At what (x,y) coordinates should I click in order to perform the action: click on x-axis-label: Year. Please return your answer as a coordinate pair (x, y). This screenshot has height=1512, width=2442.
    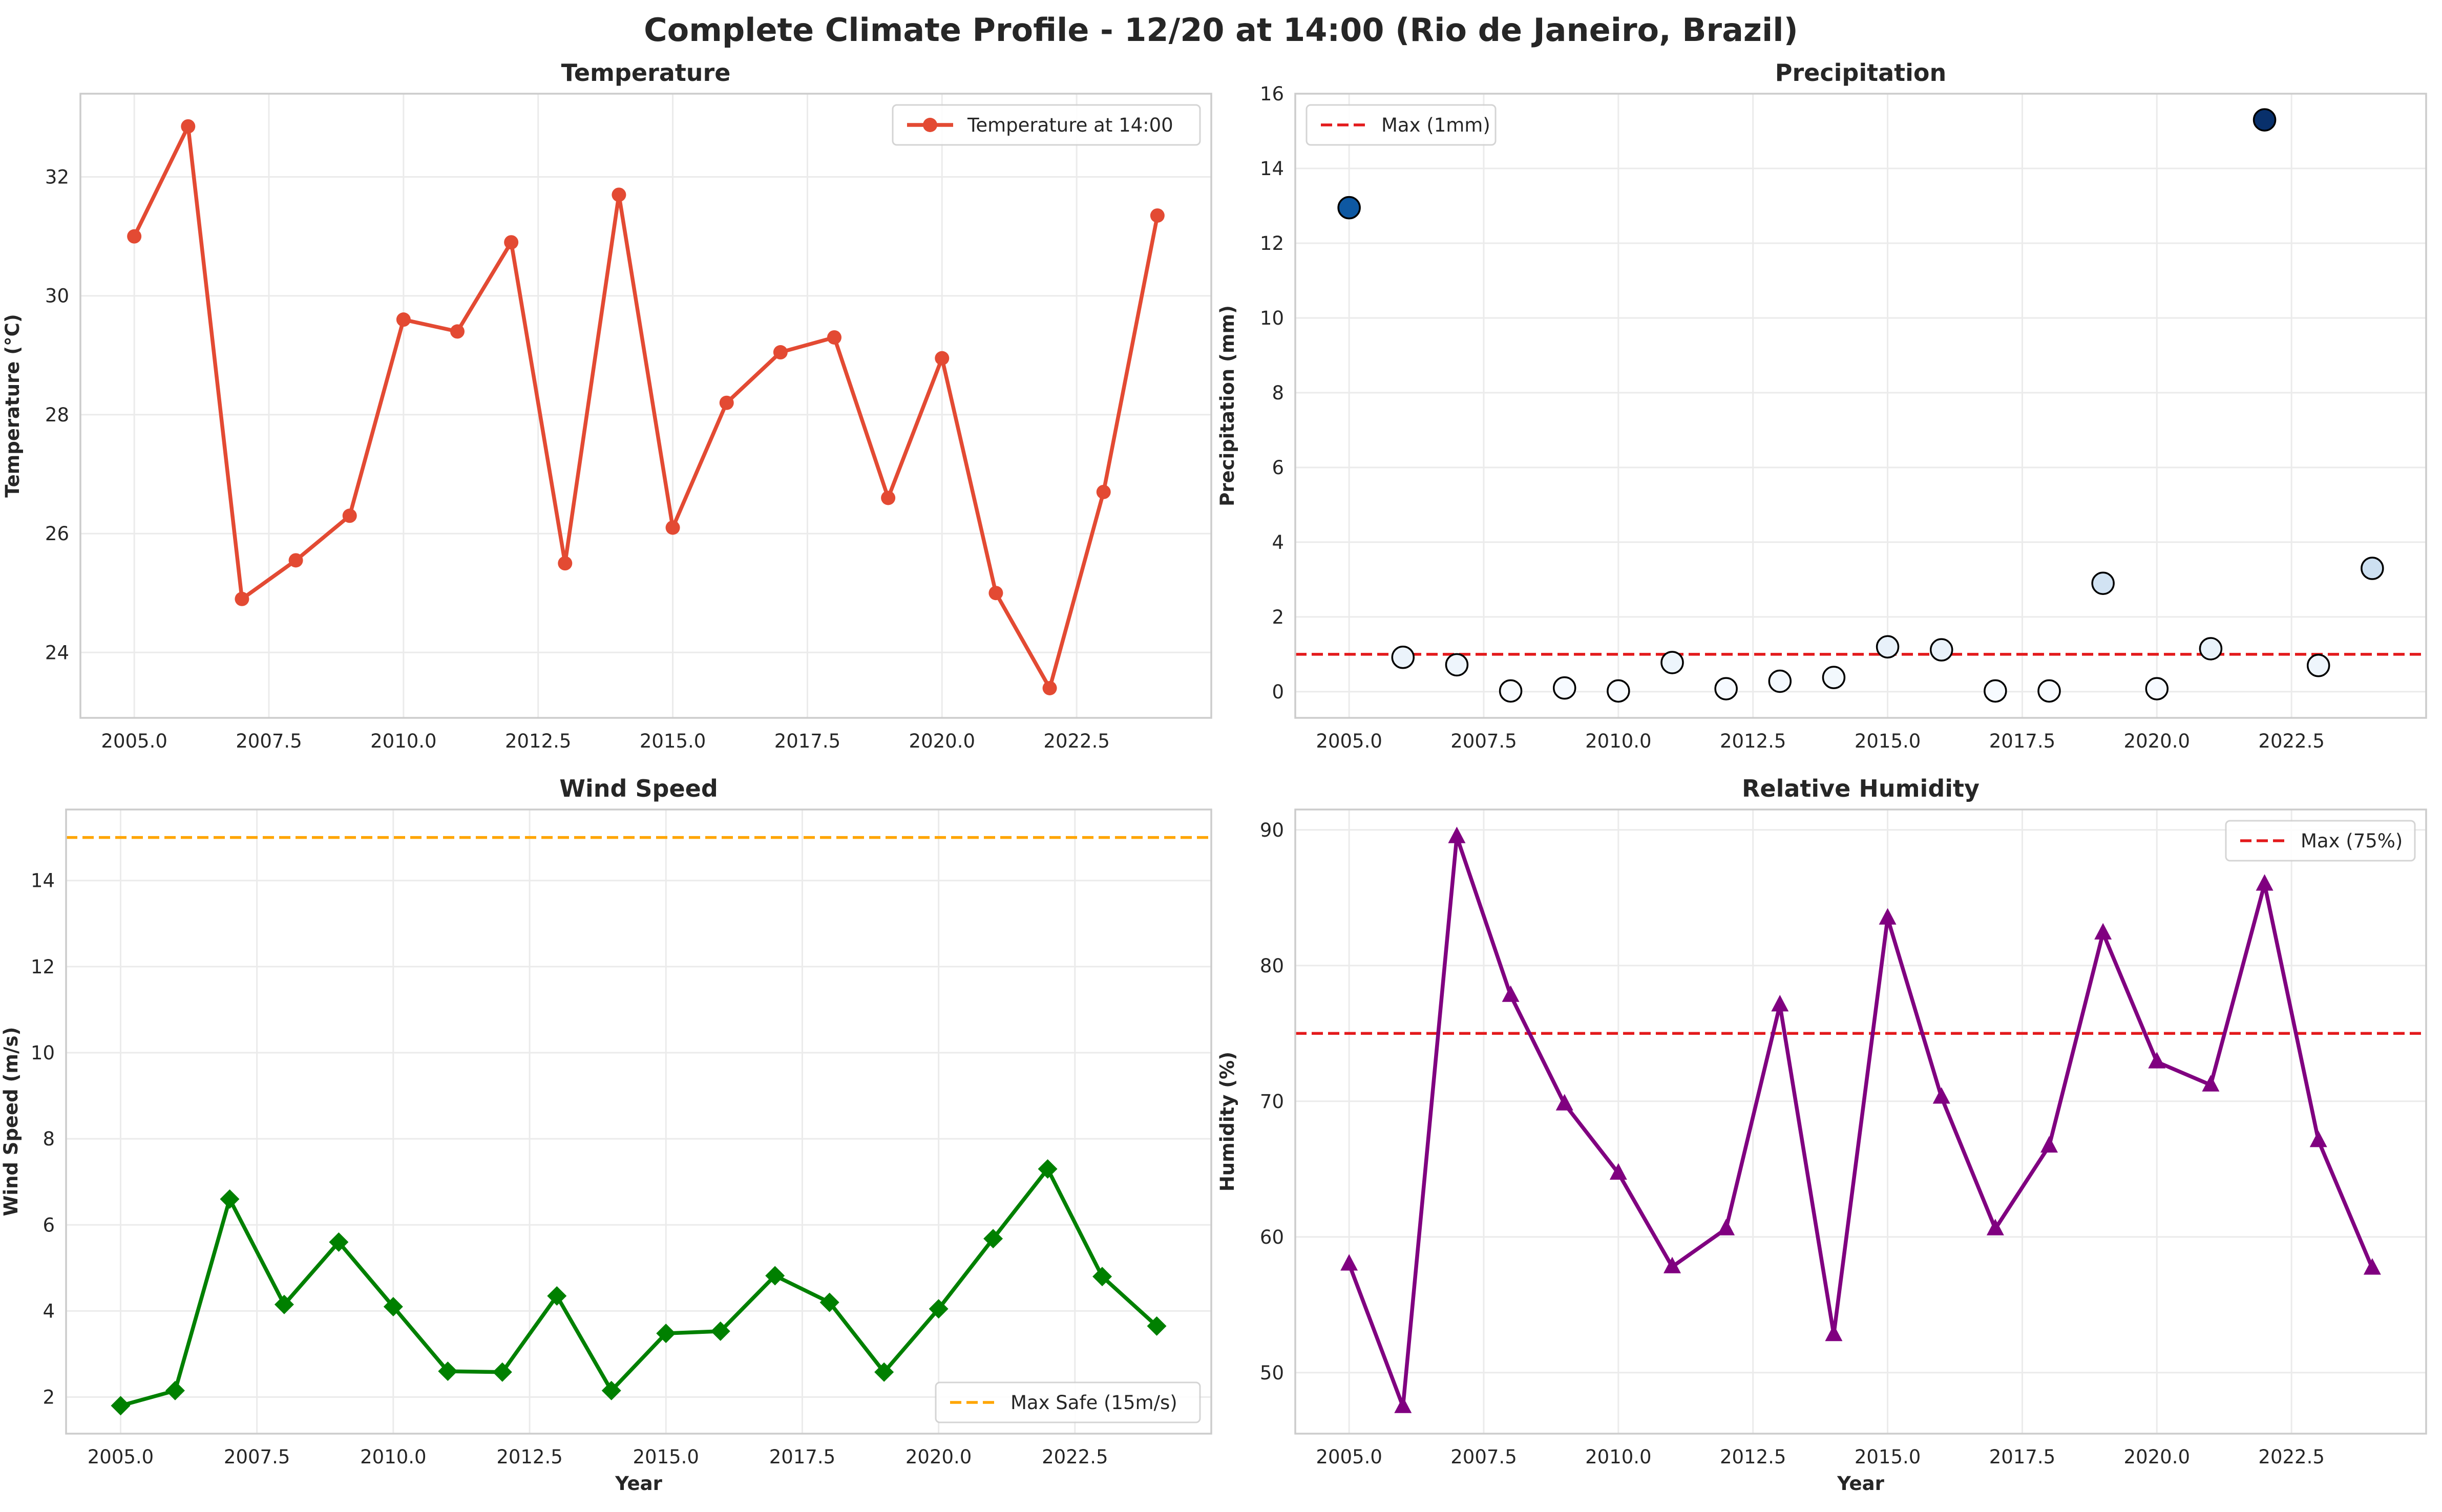
    Looking at the image, I should click on (1860, 1484).